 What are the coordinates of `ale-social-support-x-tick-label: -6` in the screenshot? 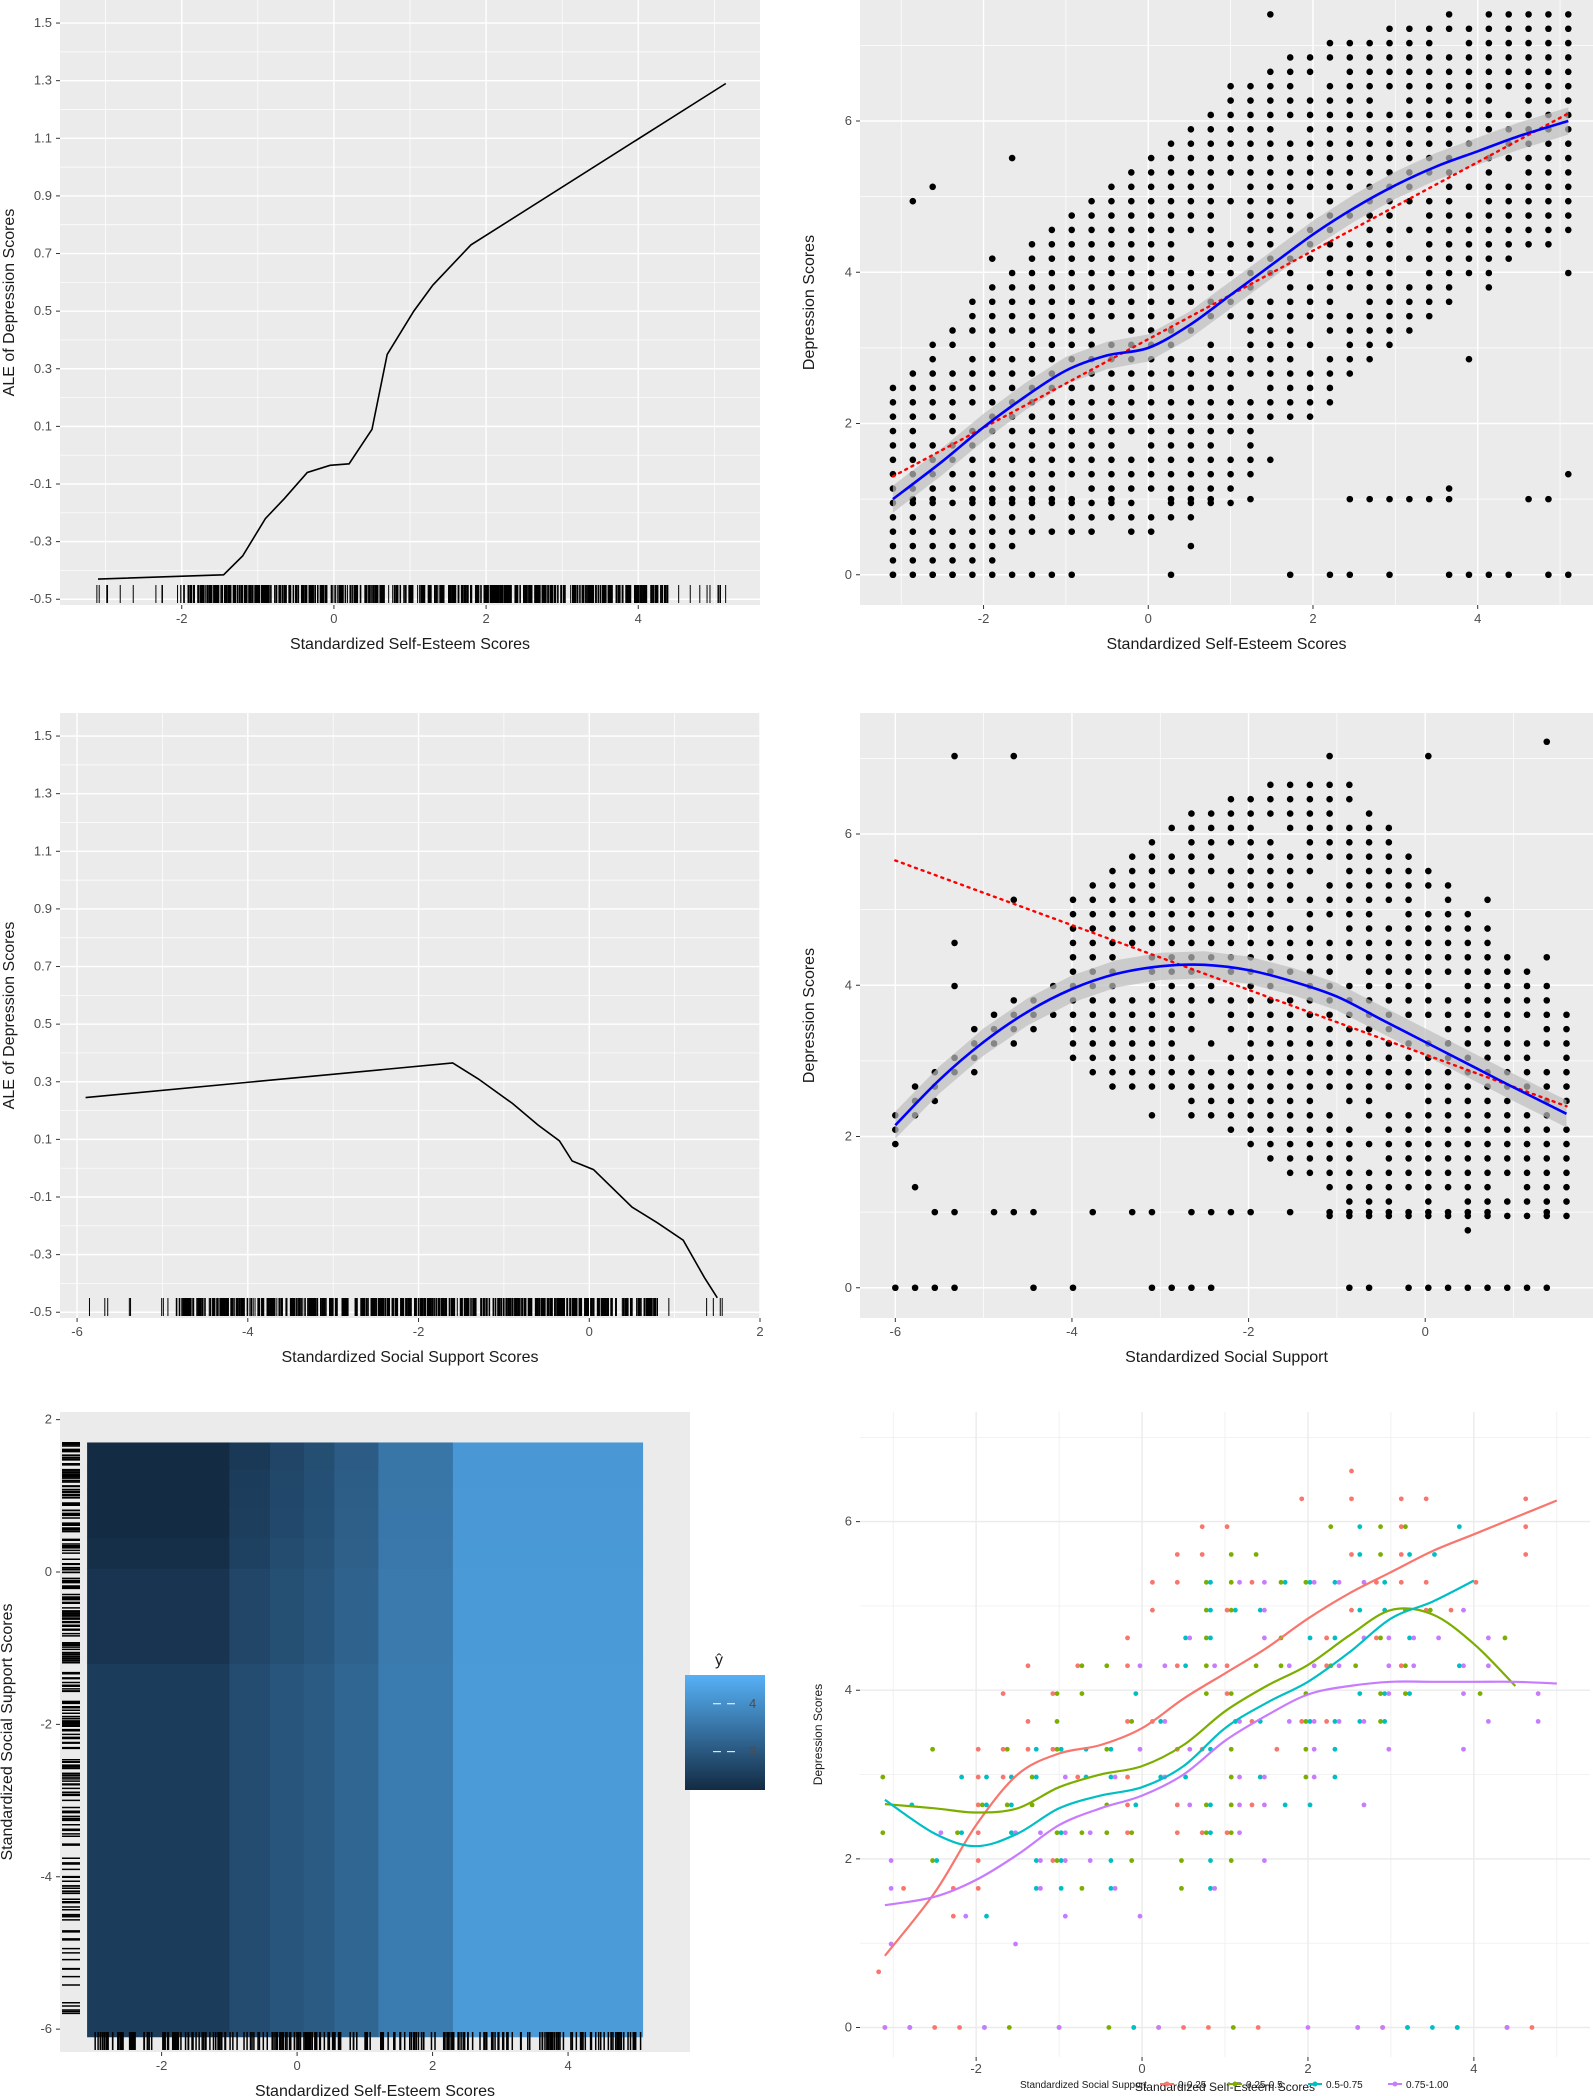 It's located at (77, 1331).